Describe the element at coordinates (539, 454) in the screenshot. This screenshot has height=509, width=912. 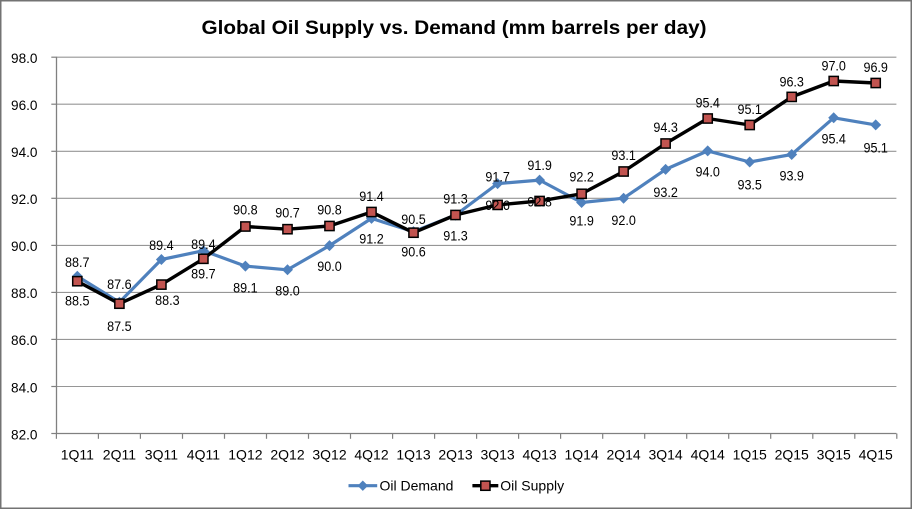
I see `svg-text: 4Q13` at that location.